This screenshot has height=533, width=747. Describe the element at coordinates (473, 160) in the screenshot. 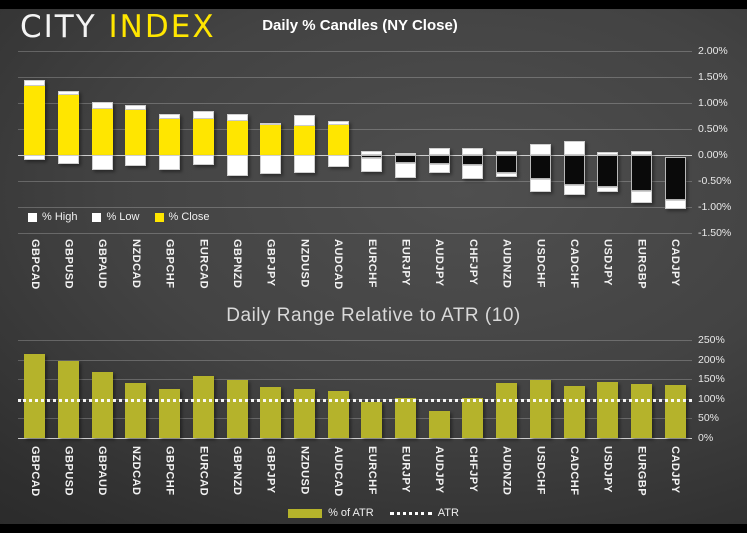

I see `close-bar-CHFJPY` at that location.